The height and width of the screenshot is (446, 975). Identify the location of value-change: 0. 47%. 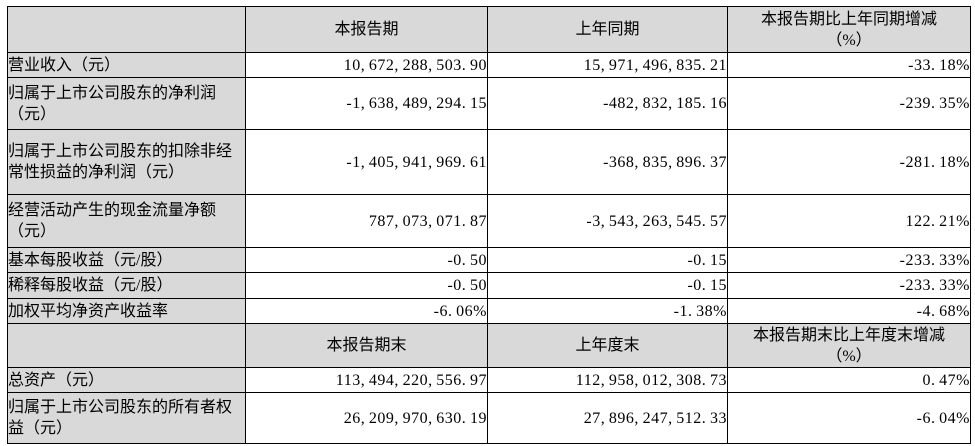
(849, 380).